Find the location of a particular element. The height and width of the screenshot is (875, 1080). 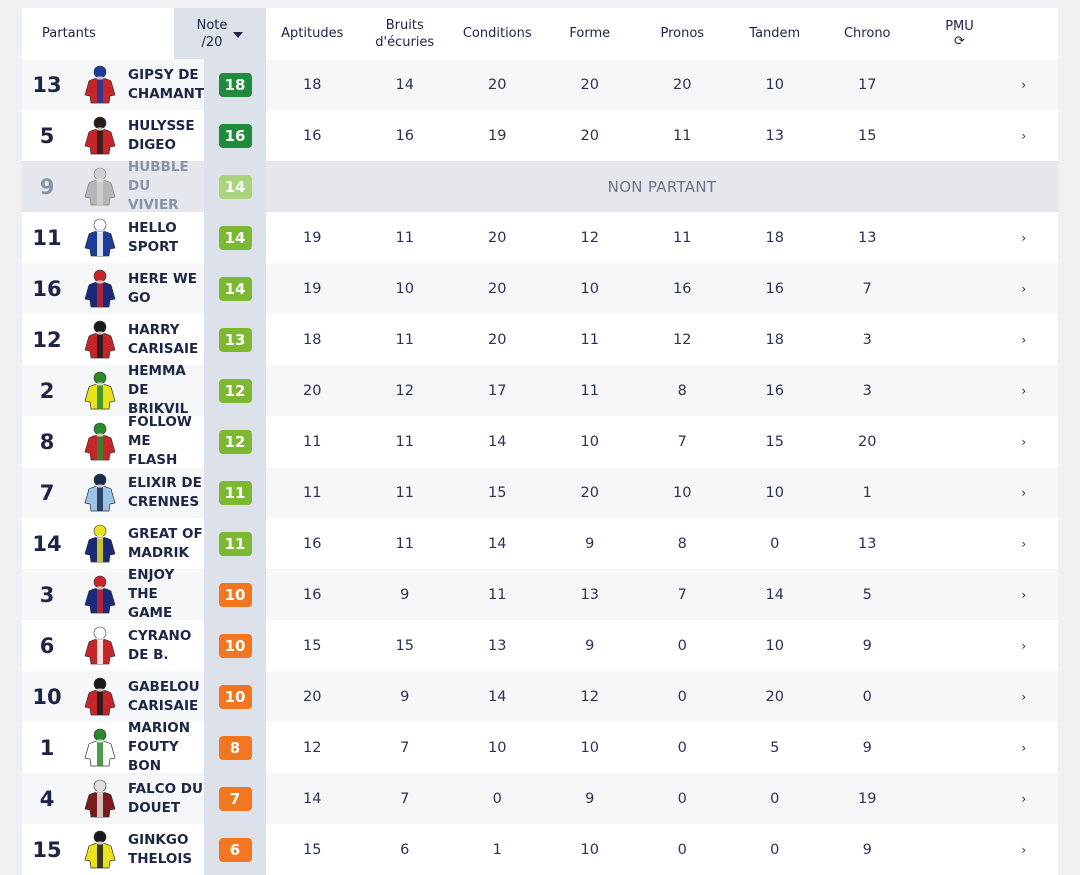

table-row: 12 HARRY CARISAIE 13 18 11 20 11 12 18 3 › is located at coordinates (540, 339).